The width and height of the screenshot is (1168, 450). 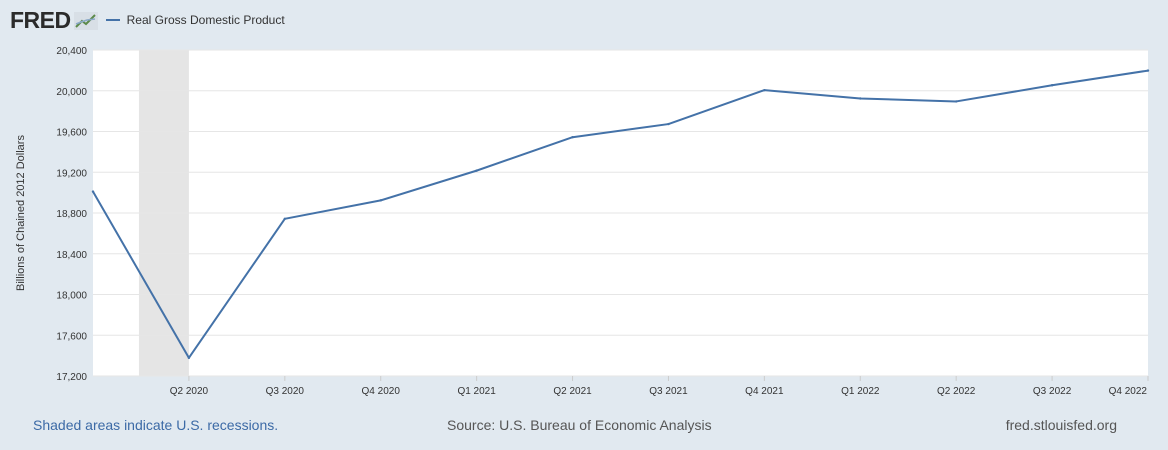 I want to click on y-tick-label: 20,400, so click(x=71, y=51).